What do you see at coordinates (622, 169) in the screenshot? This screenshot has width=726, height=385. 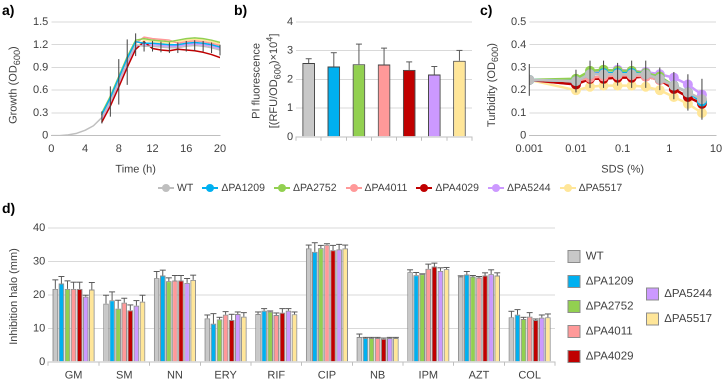 I see `x-axis-title: SDS (%)` at bounding box center [622, 169].